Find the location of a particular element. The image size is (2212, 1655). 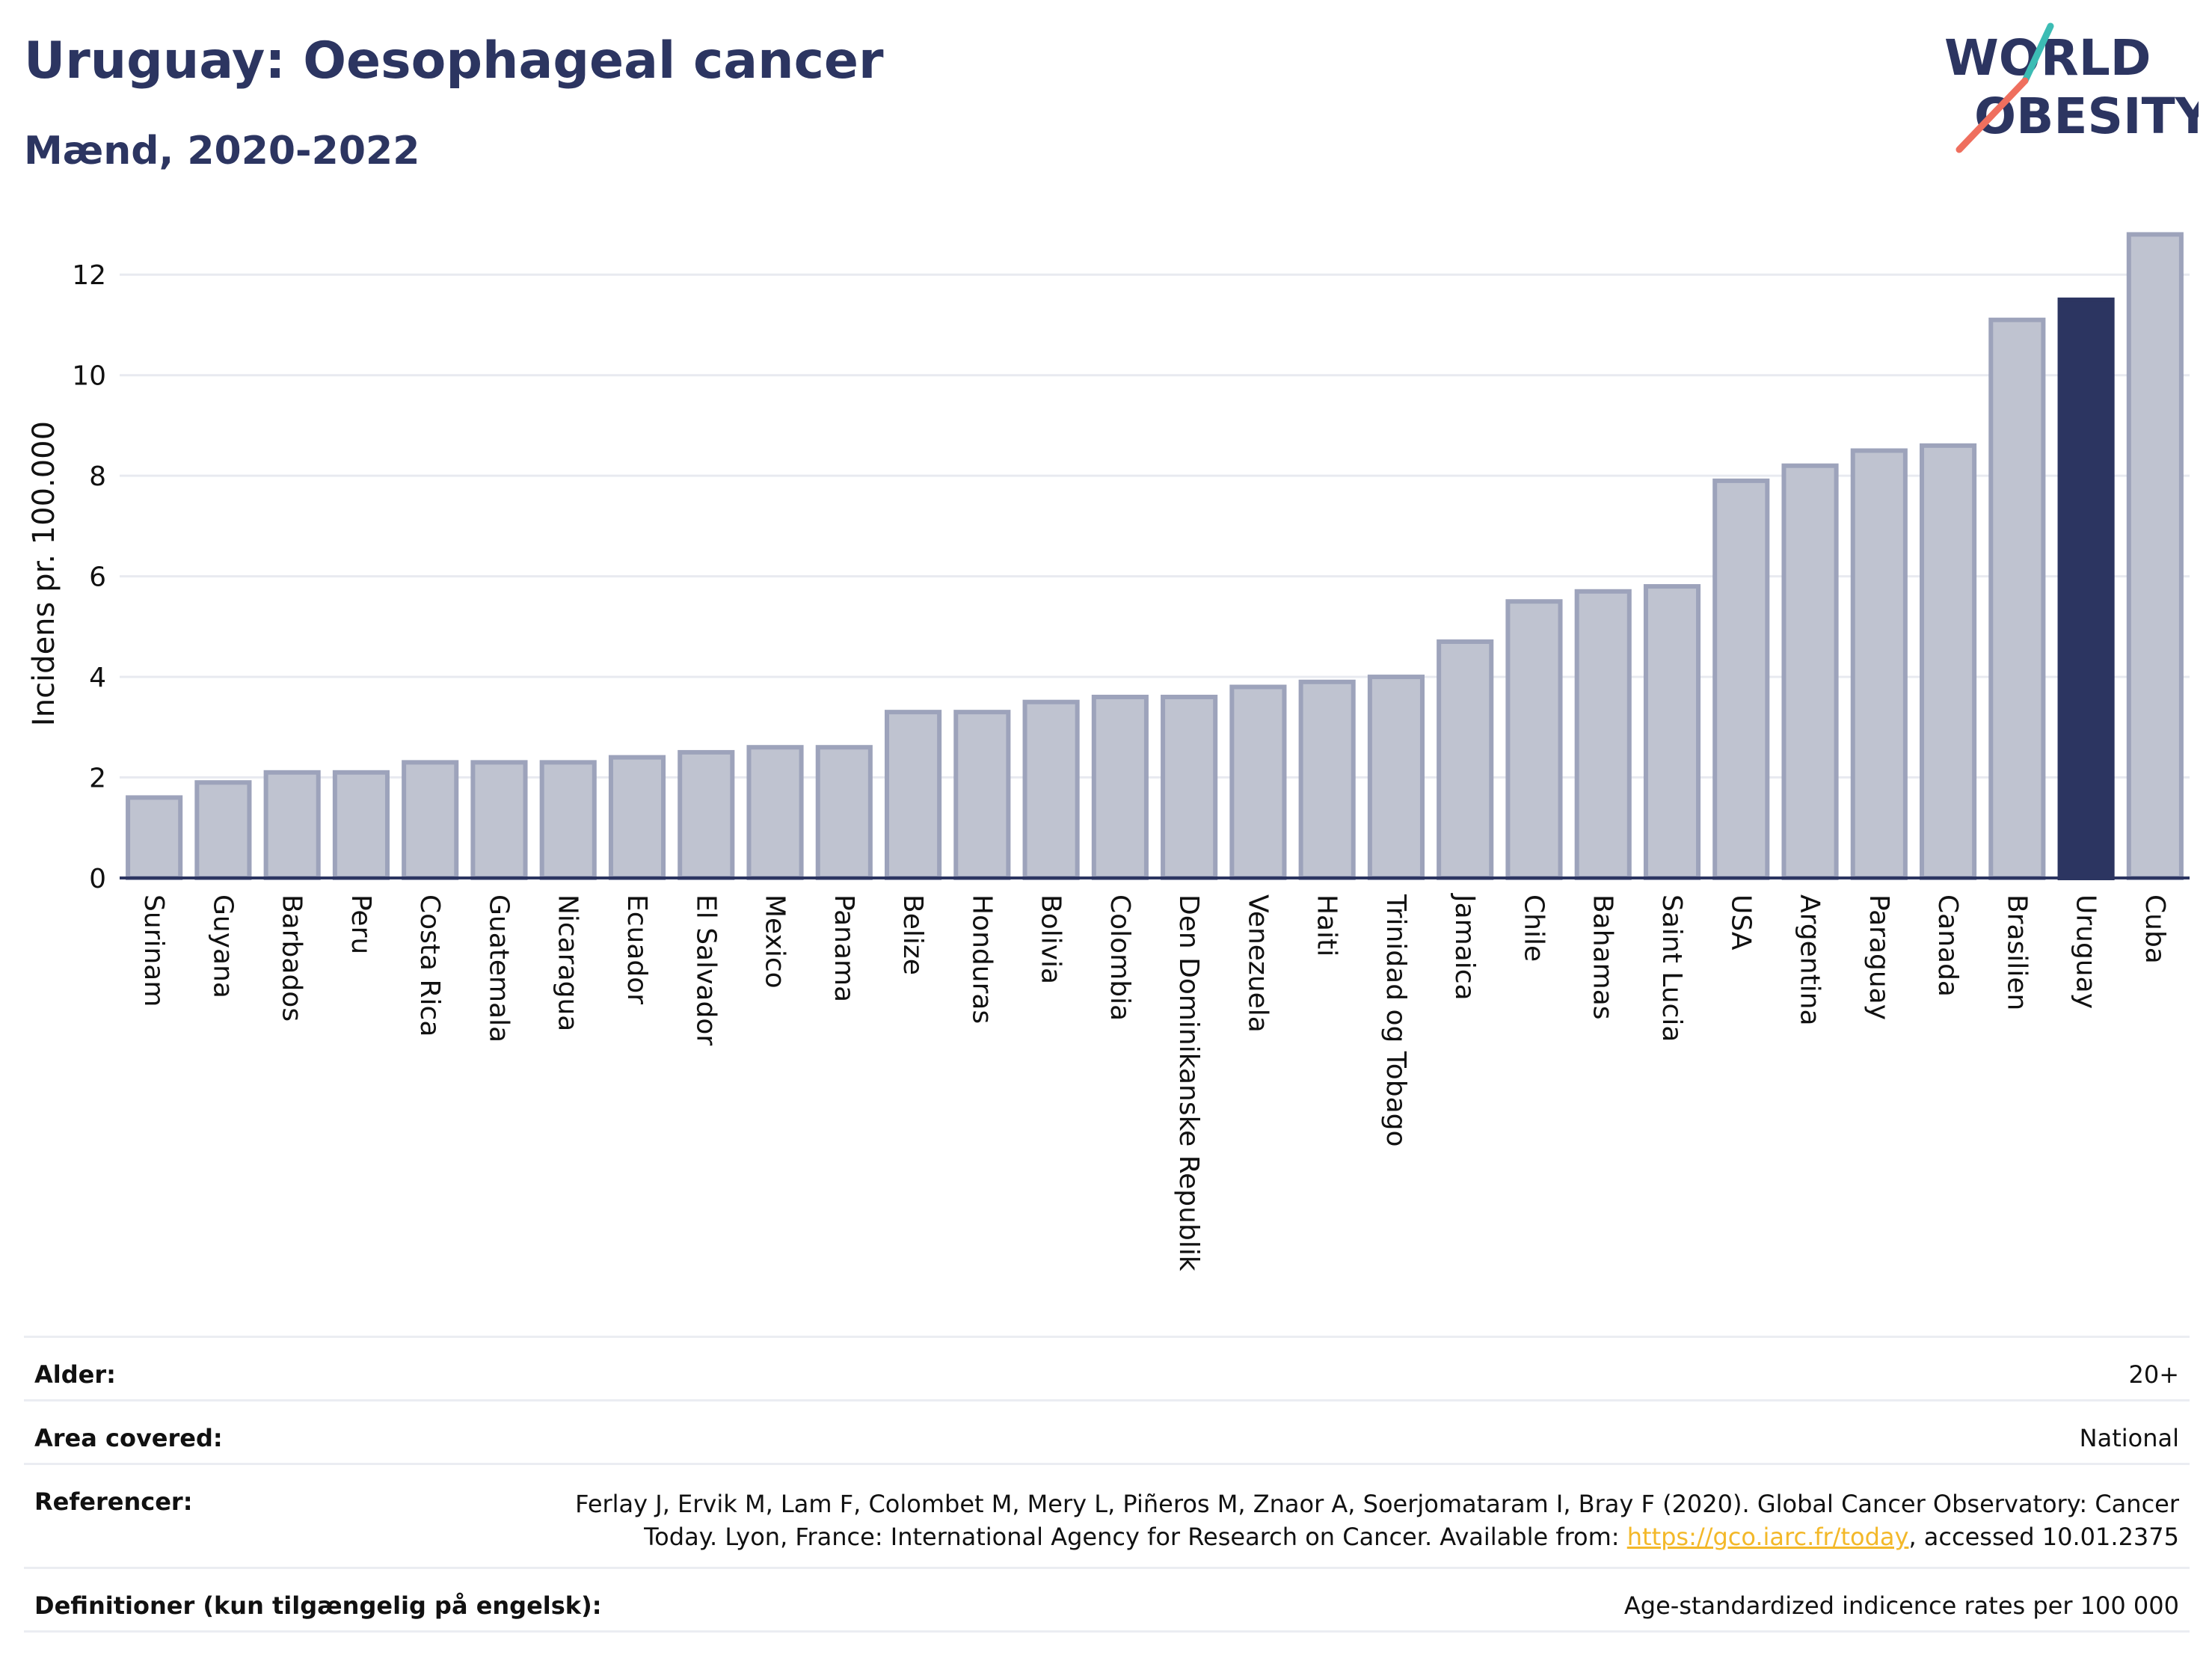

x-tick-label: Guatemala is located at coordinates (498, 968).